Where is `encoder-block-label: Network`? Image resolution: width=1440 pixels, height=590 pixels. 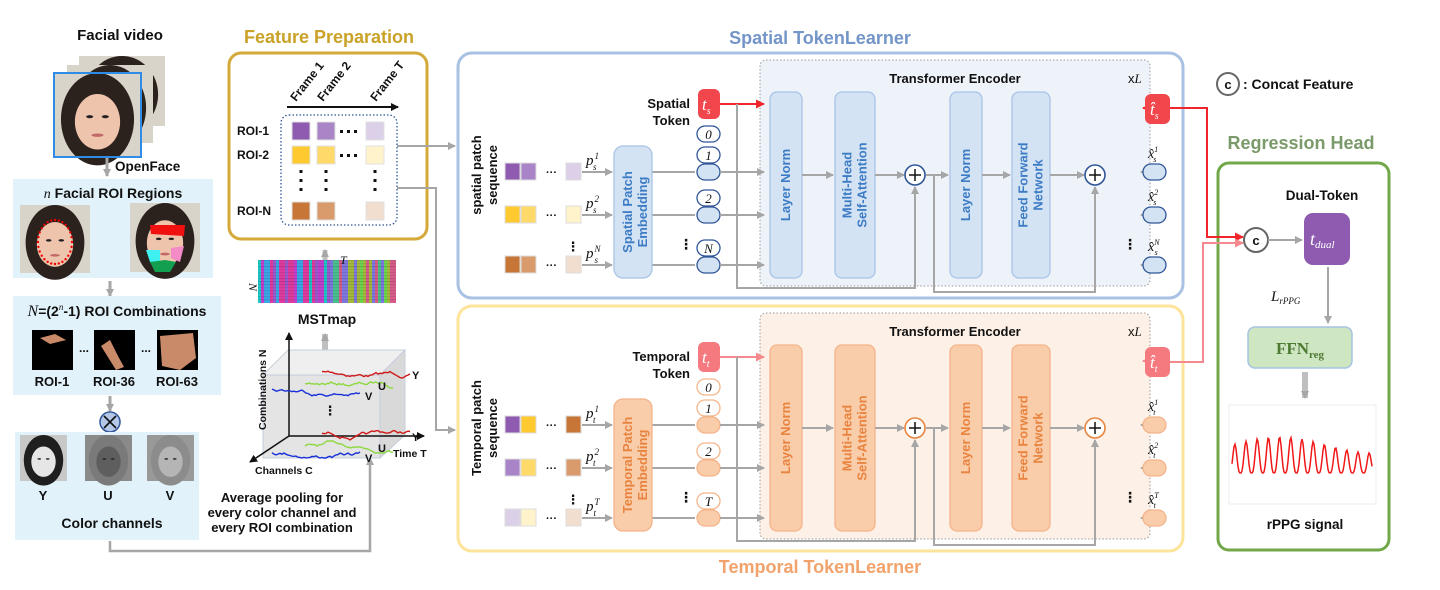 encoder-block-label: Network is located at coordinates (1038, 438).